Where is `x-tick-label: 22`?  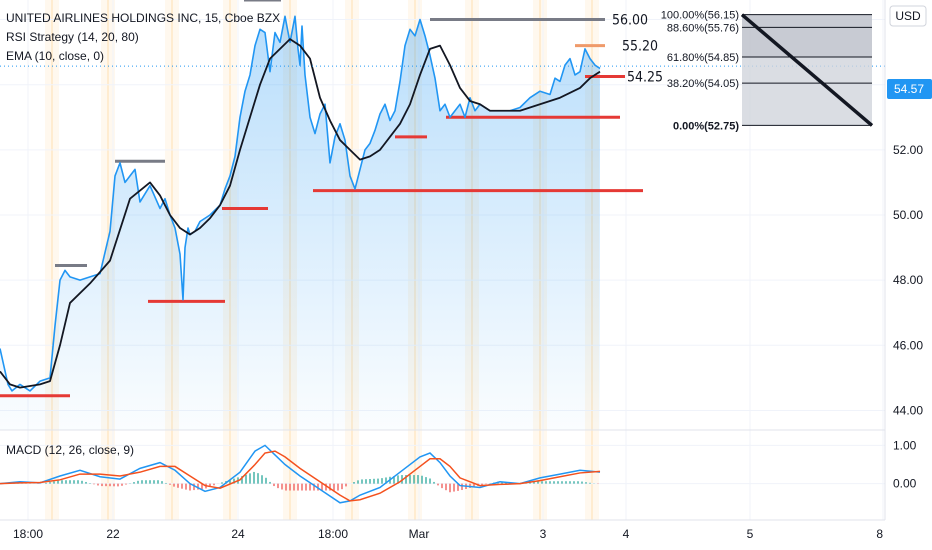
x-tick-label: 22 is located at coordinates (113, 534).